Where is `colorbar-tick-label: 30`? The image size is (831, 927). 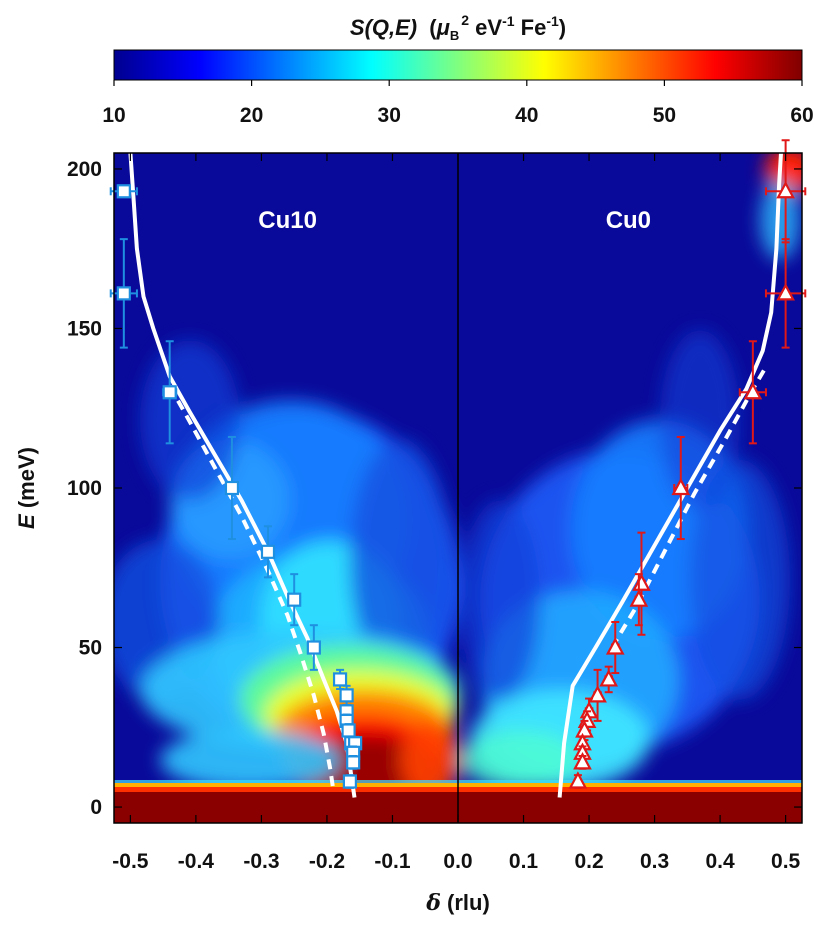 colorbar-tick-label: 30 is located at coordinates (389, 115).